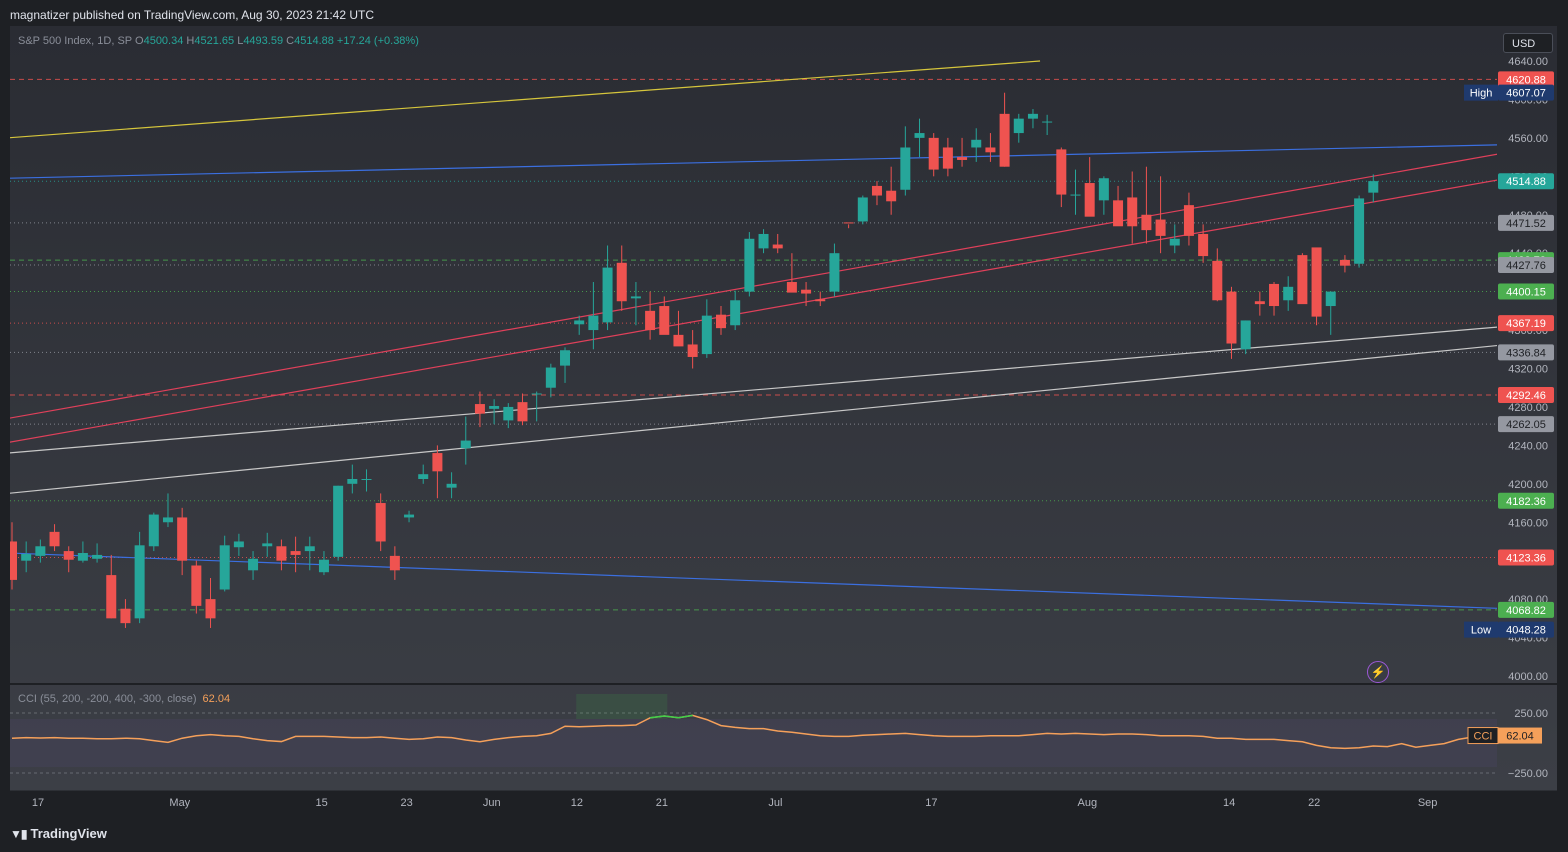 The width and height of the screenshot is (1568, 852). What do you see at coordinates (622, 706) in the screenshot?
I see `cci-overbought-zone` at bounding box center [622, 706].